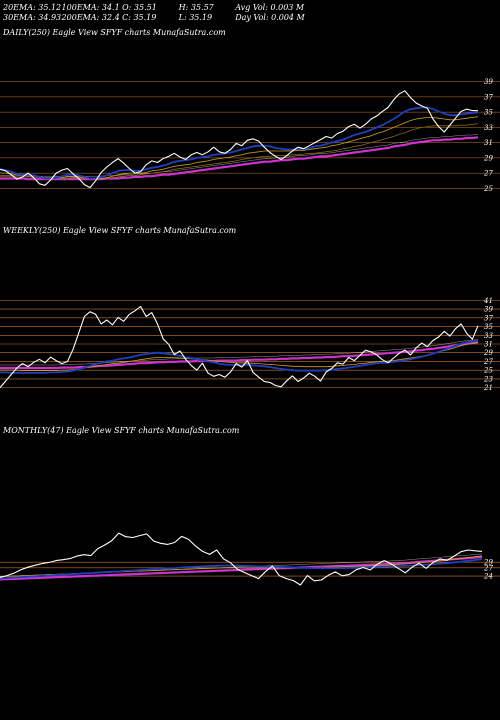 Image resolution: width=500 pixels, height=720 pixels. I want to click on daily-ytick-label: 35, so click(488, 113).